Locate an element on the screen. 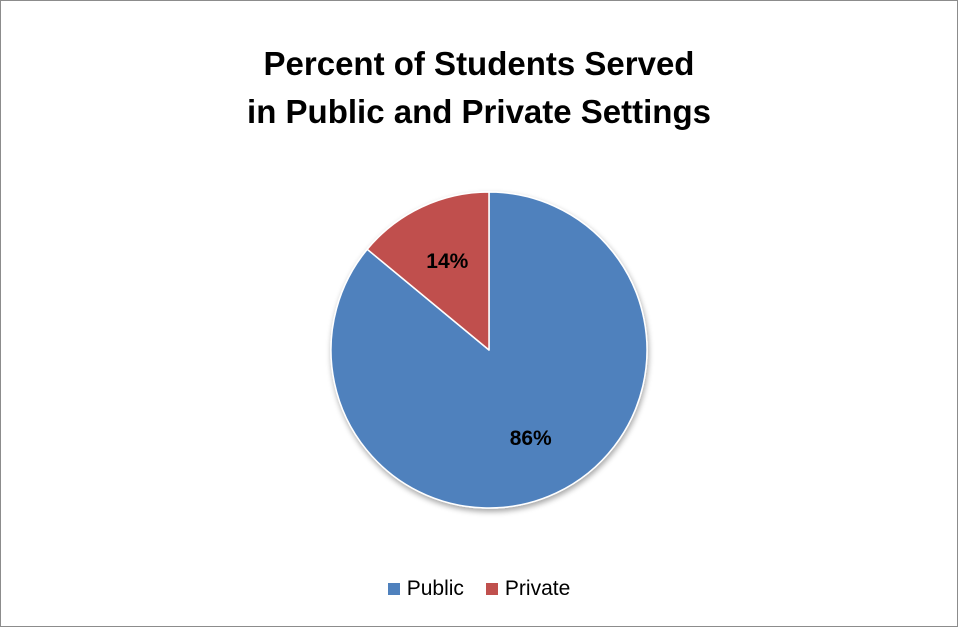  chart-title-line-1: Percent of Students Served is located at coordinates (479, 63).